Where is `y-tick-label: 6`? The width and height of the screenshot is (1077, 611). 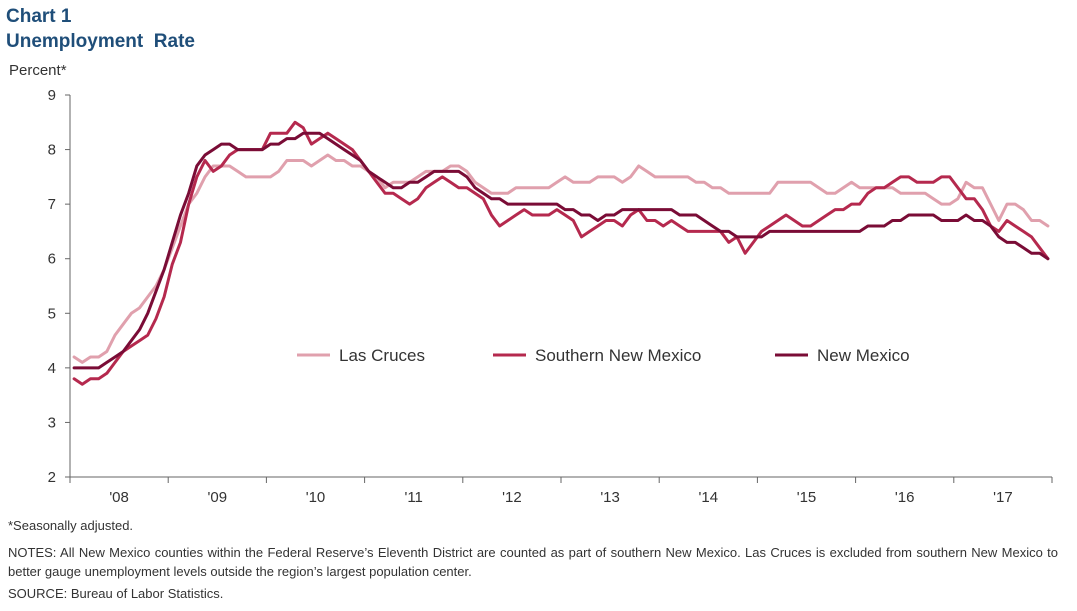
y-tick-label: 6 is located at coordinates (52, 259).